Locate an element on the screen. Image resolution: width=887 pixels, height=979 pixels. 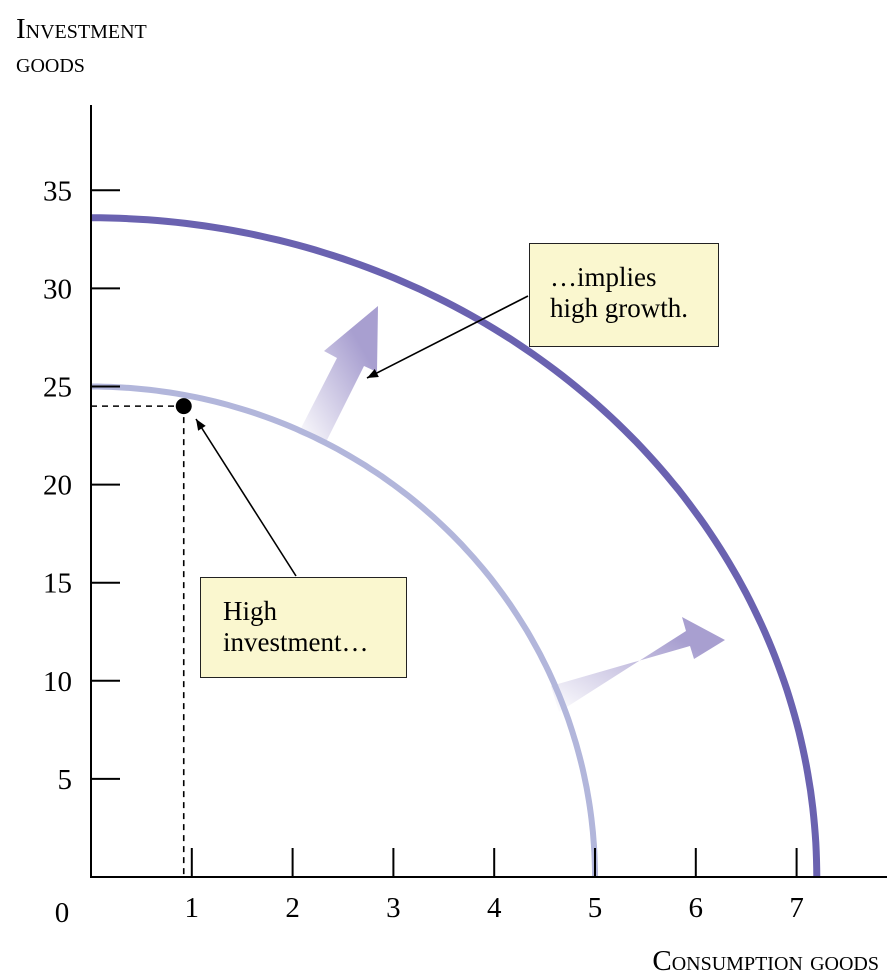
annotation-high-growth-line2: high growth. is located at coordinates (619, 308).